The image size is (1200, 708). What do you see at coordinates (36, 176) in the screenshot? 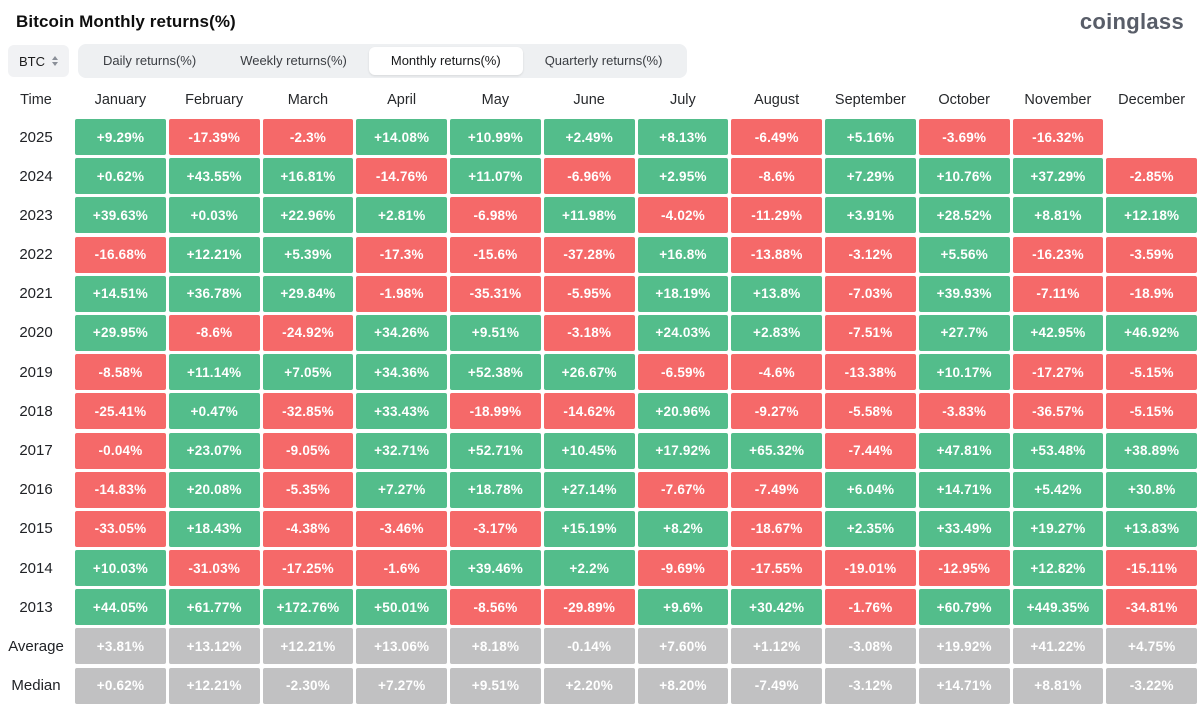
I see `row-label: 2024` at bounding box center [36, 176].